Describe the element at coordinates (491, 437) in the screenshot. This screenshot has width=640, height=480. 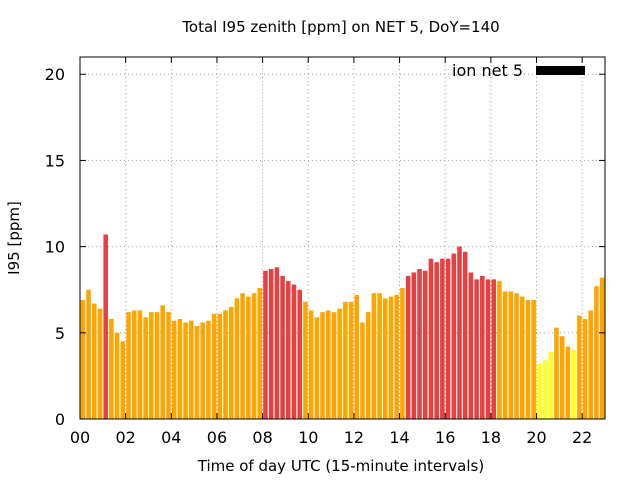
I see `x-tick-label: 18` at that location.